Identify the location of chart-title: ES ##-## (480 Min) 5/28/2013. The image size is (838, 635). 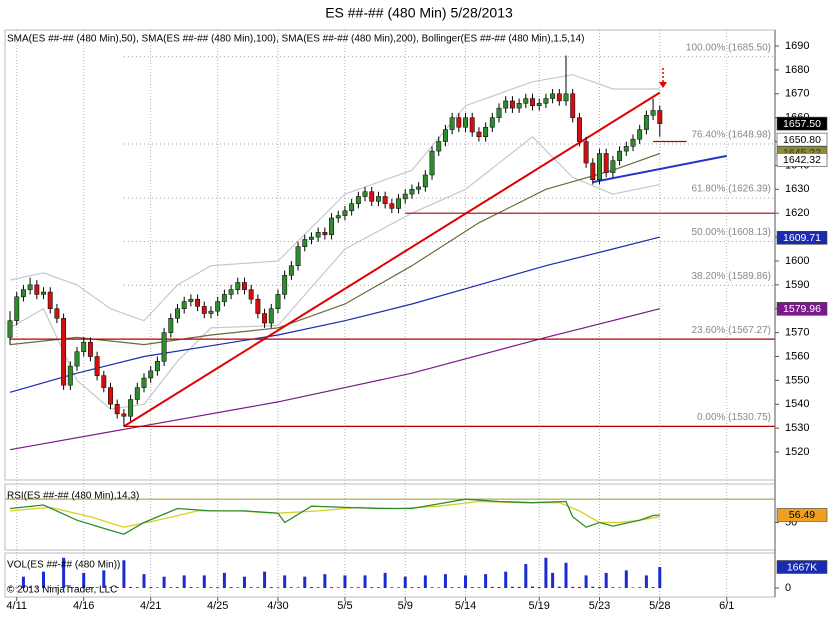
(419, 13).